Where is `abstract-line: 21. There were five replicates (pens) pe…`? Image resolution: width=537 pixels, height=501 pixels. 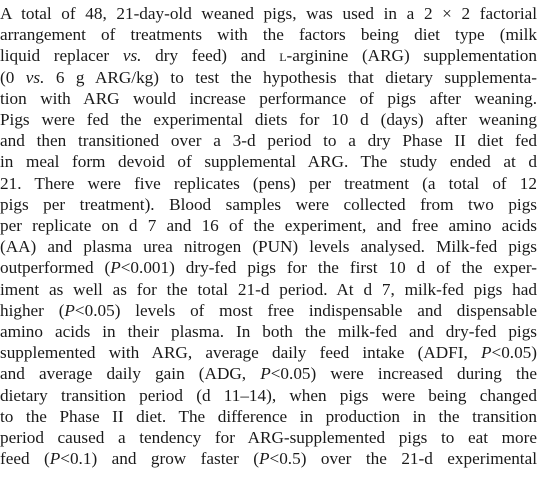 abstract-line: 21. There were five replicates (pens) pe… is located at coordinates (268, 183).